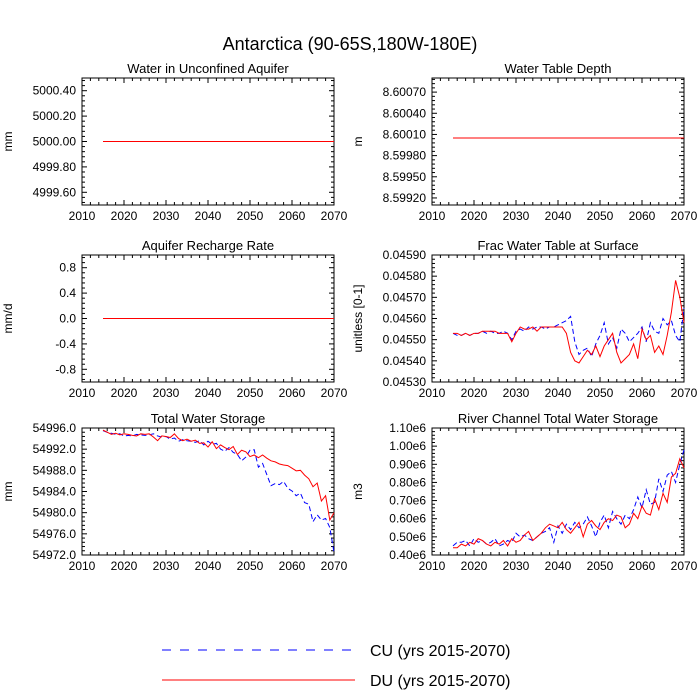 This screenshot has width=700, height=700. I want to click on y-tick-label: 54988.0, so click(55, 470).